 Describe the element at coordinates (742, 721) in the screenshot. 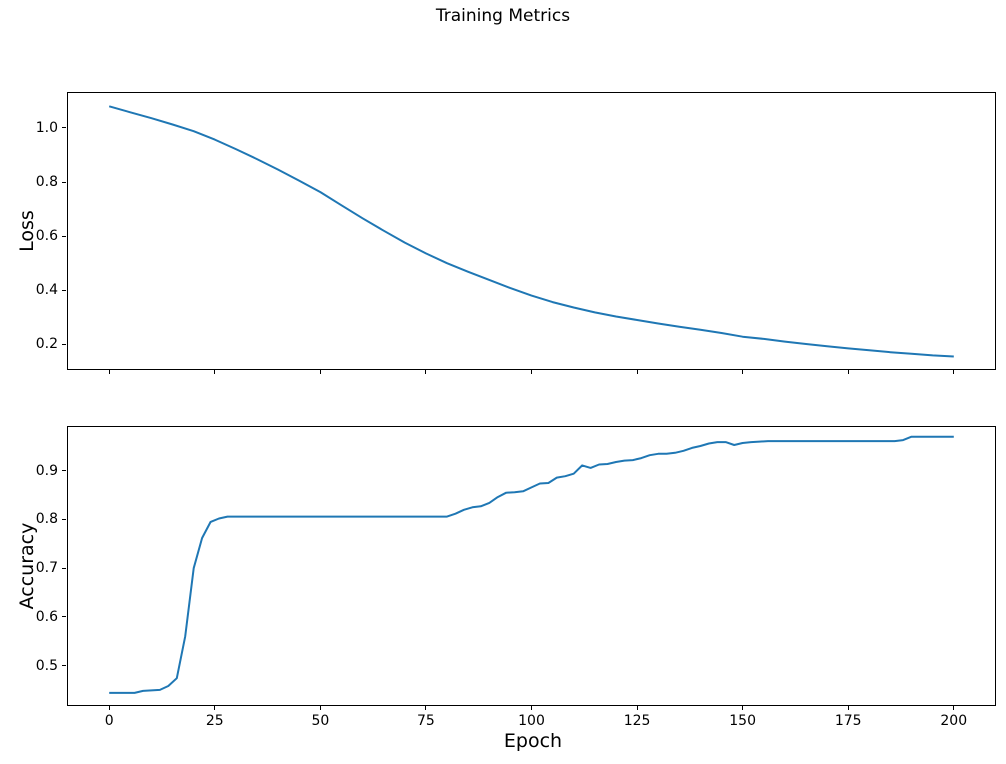

I see `accuracy-x-tick-label: 150` at that location.